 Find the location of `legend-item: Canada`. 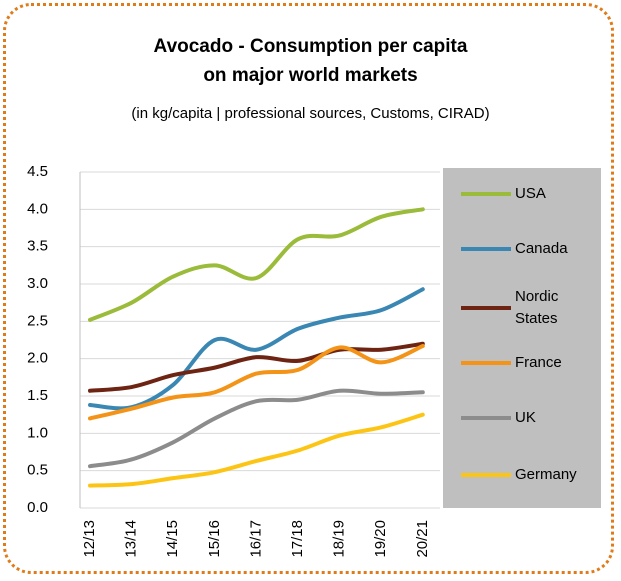

legend-item: Canada is located at coordinates (523, 249).